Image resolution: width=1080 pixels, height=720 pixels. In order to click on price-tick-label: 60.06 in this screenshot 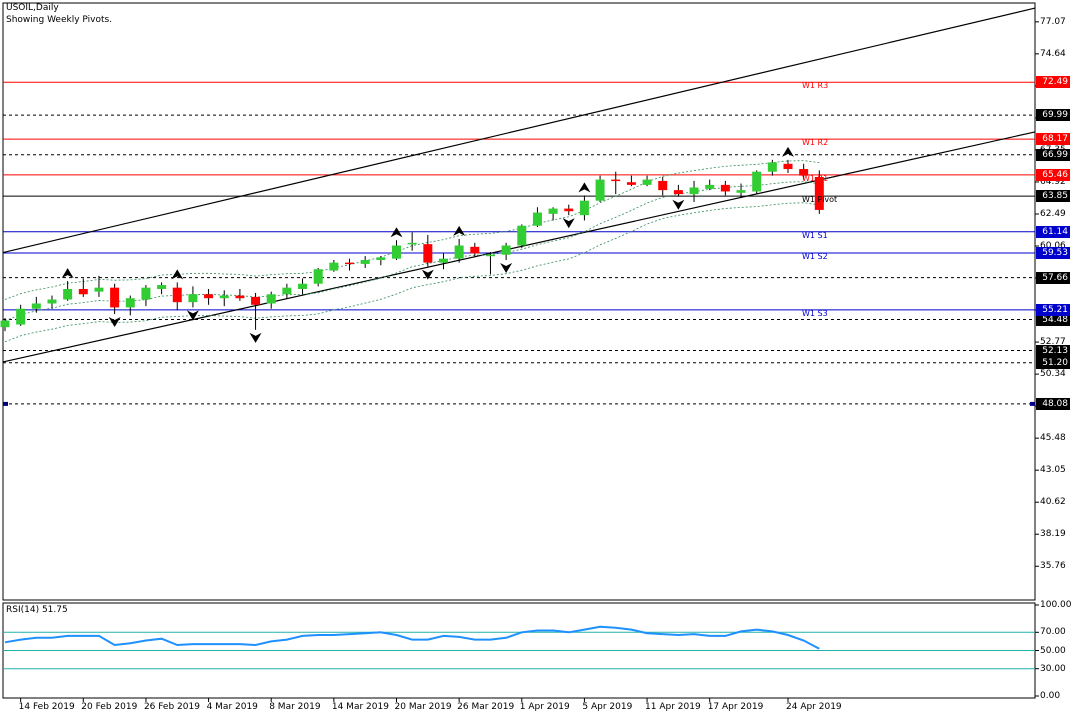, I will do `click(1053, 246)`.